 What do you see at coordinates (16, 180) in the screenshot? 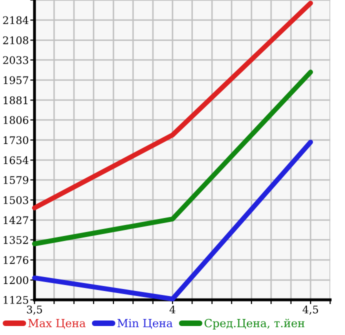
I see `y-tick-label: 1579` at bounding box center [16, 180].